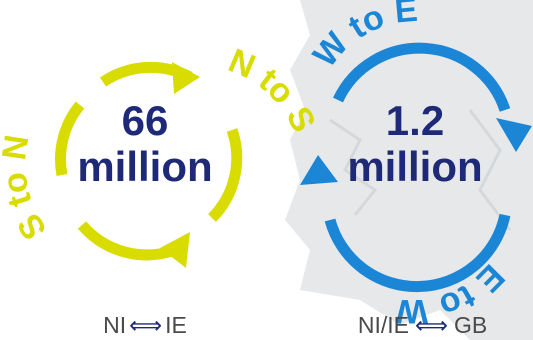  Describe the element at coordinates (415, 120) in the screenshot. I see `right-value-number: 1.2` at that location.